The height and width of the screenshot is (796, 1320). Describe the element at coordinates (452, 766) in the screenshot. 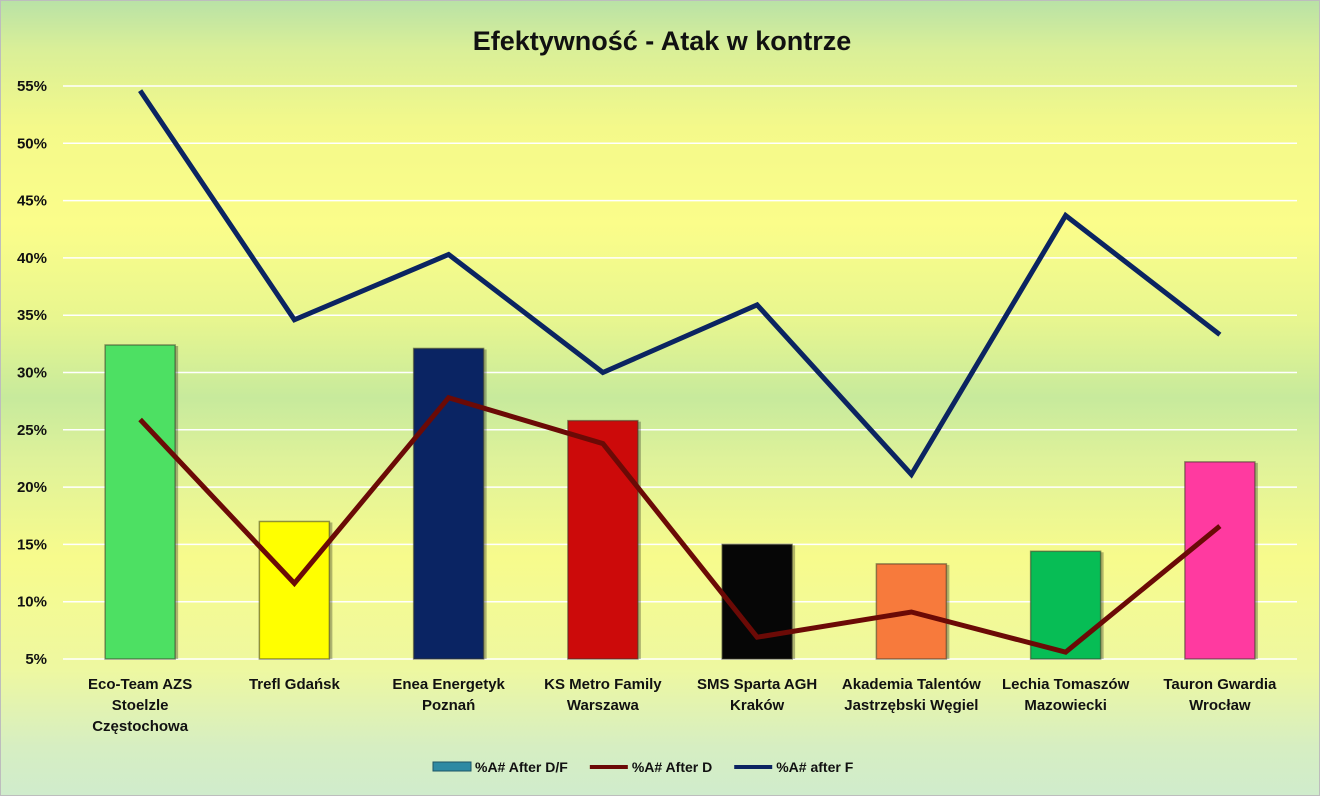

I see `legend-swatch-bar` at that location.